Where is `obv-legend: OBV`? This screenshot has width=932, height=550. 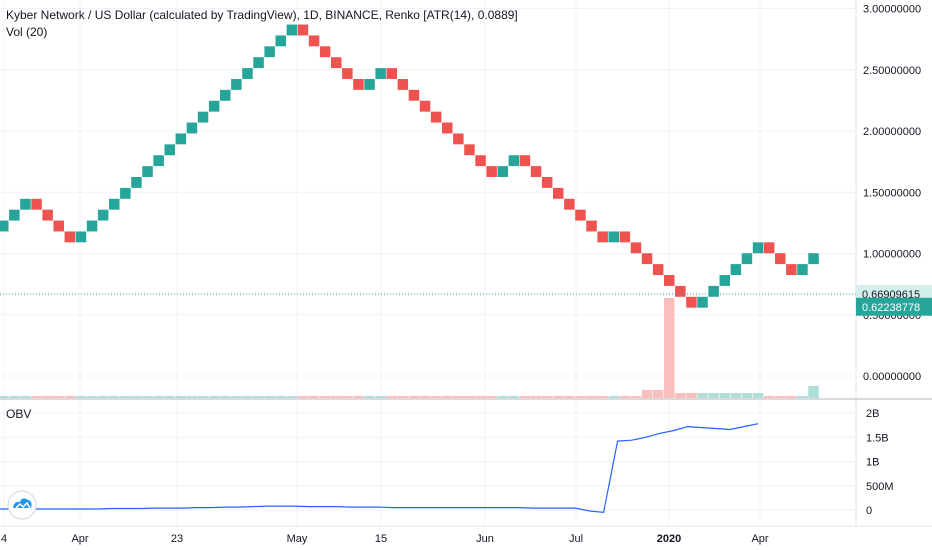
obv-legend: OBV is located at coordinates (19, 414).